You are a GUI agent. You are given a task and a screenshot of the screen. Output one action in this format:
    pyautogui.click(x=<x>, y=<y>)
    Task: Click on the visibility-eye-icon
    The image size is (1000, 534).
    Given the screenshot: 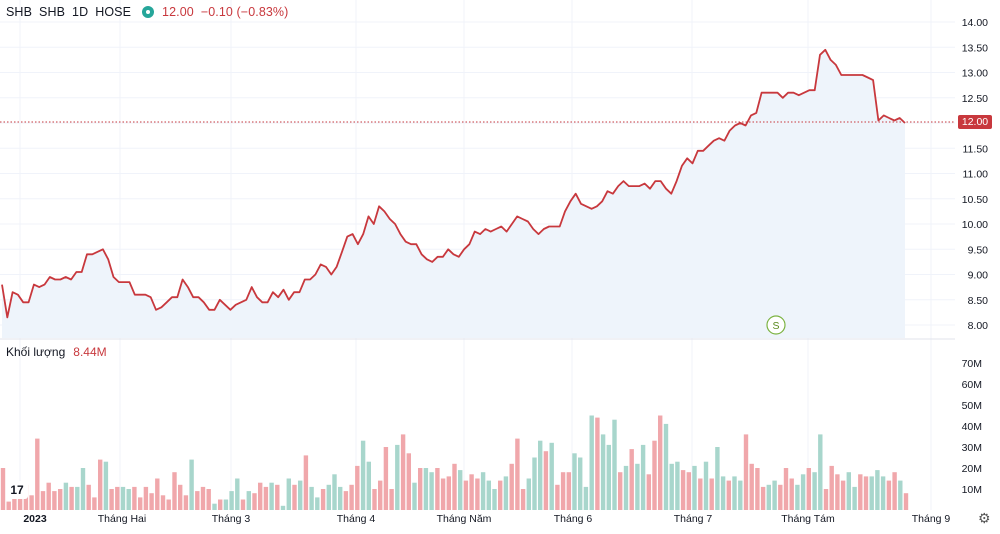 What is the action you would take?
    pyautogui.click(x=148, y=12)
    